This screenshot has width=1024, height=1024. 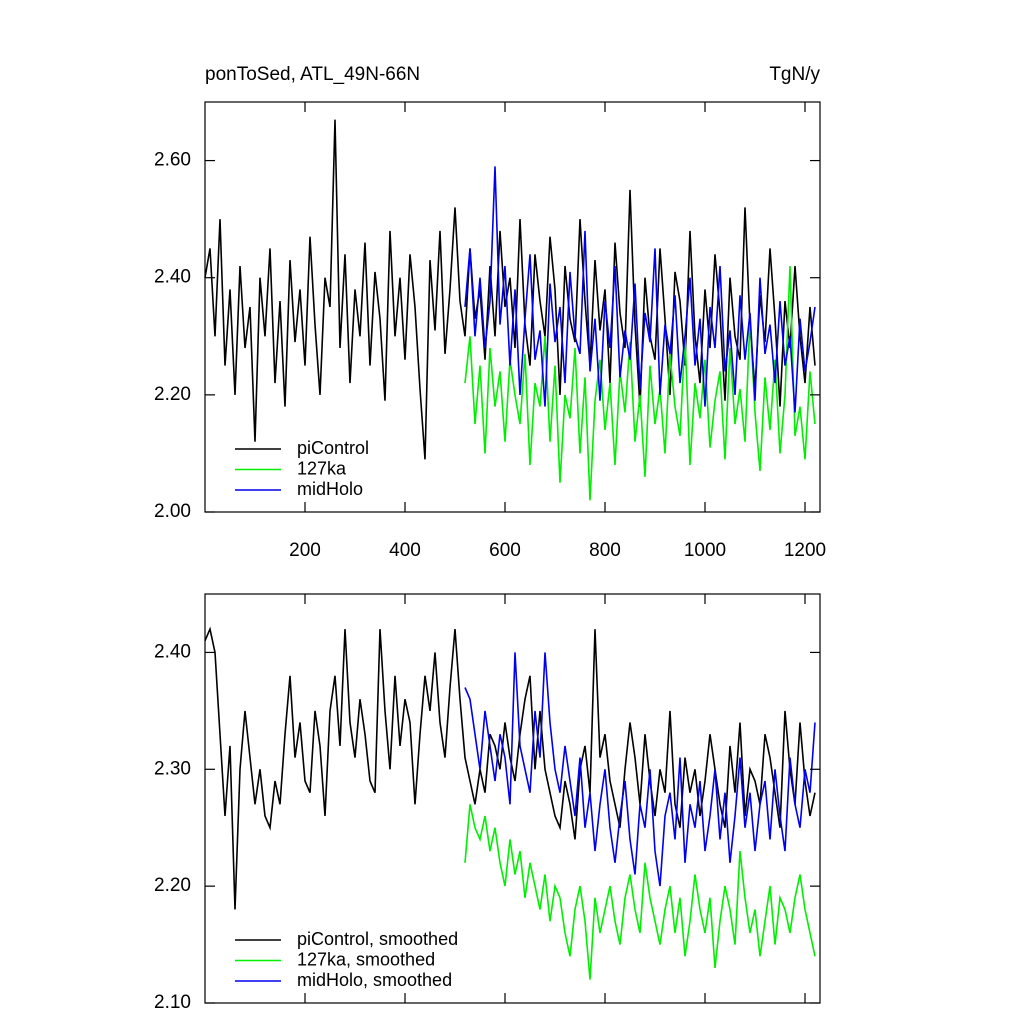 What do you see at coordinates (330, 489) in the screenshot?
I see `legend-label: midHolo` at bounding box center [330, 489].